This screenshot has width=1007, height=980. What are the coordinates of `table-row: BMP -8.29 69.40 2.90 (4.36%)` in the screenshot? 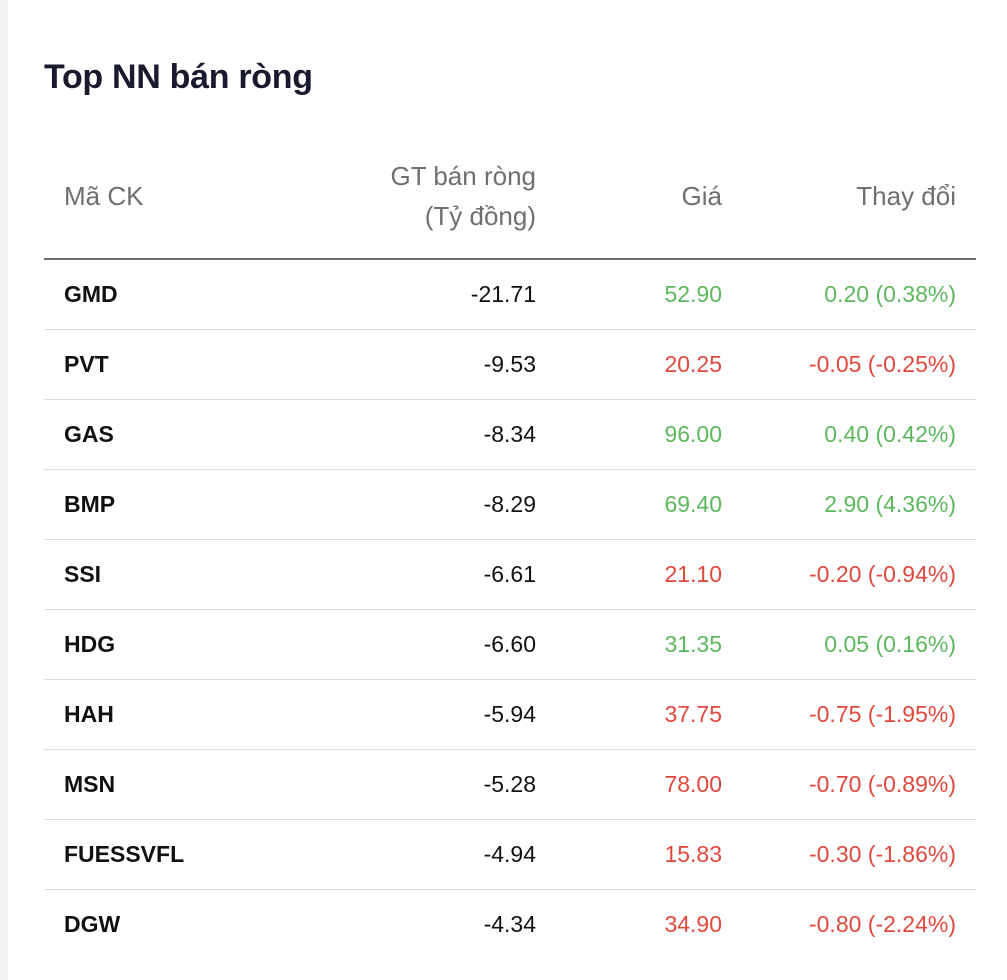 It's located at (510, 505).